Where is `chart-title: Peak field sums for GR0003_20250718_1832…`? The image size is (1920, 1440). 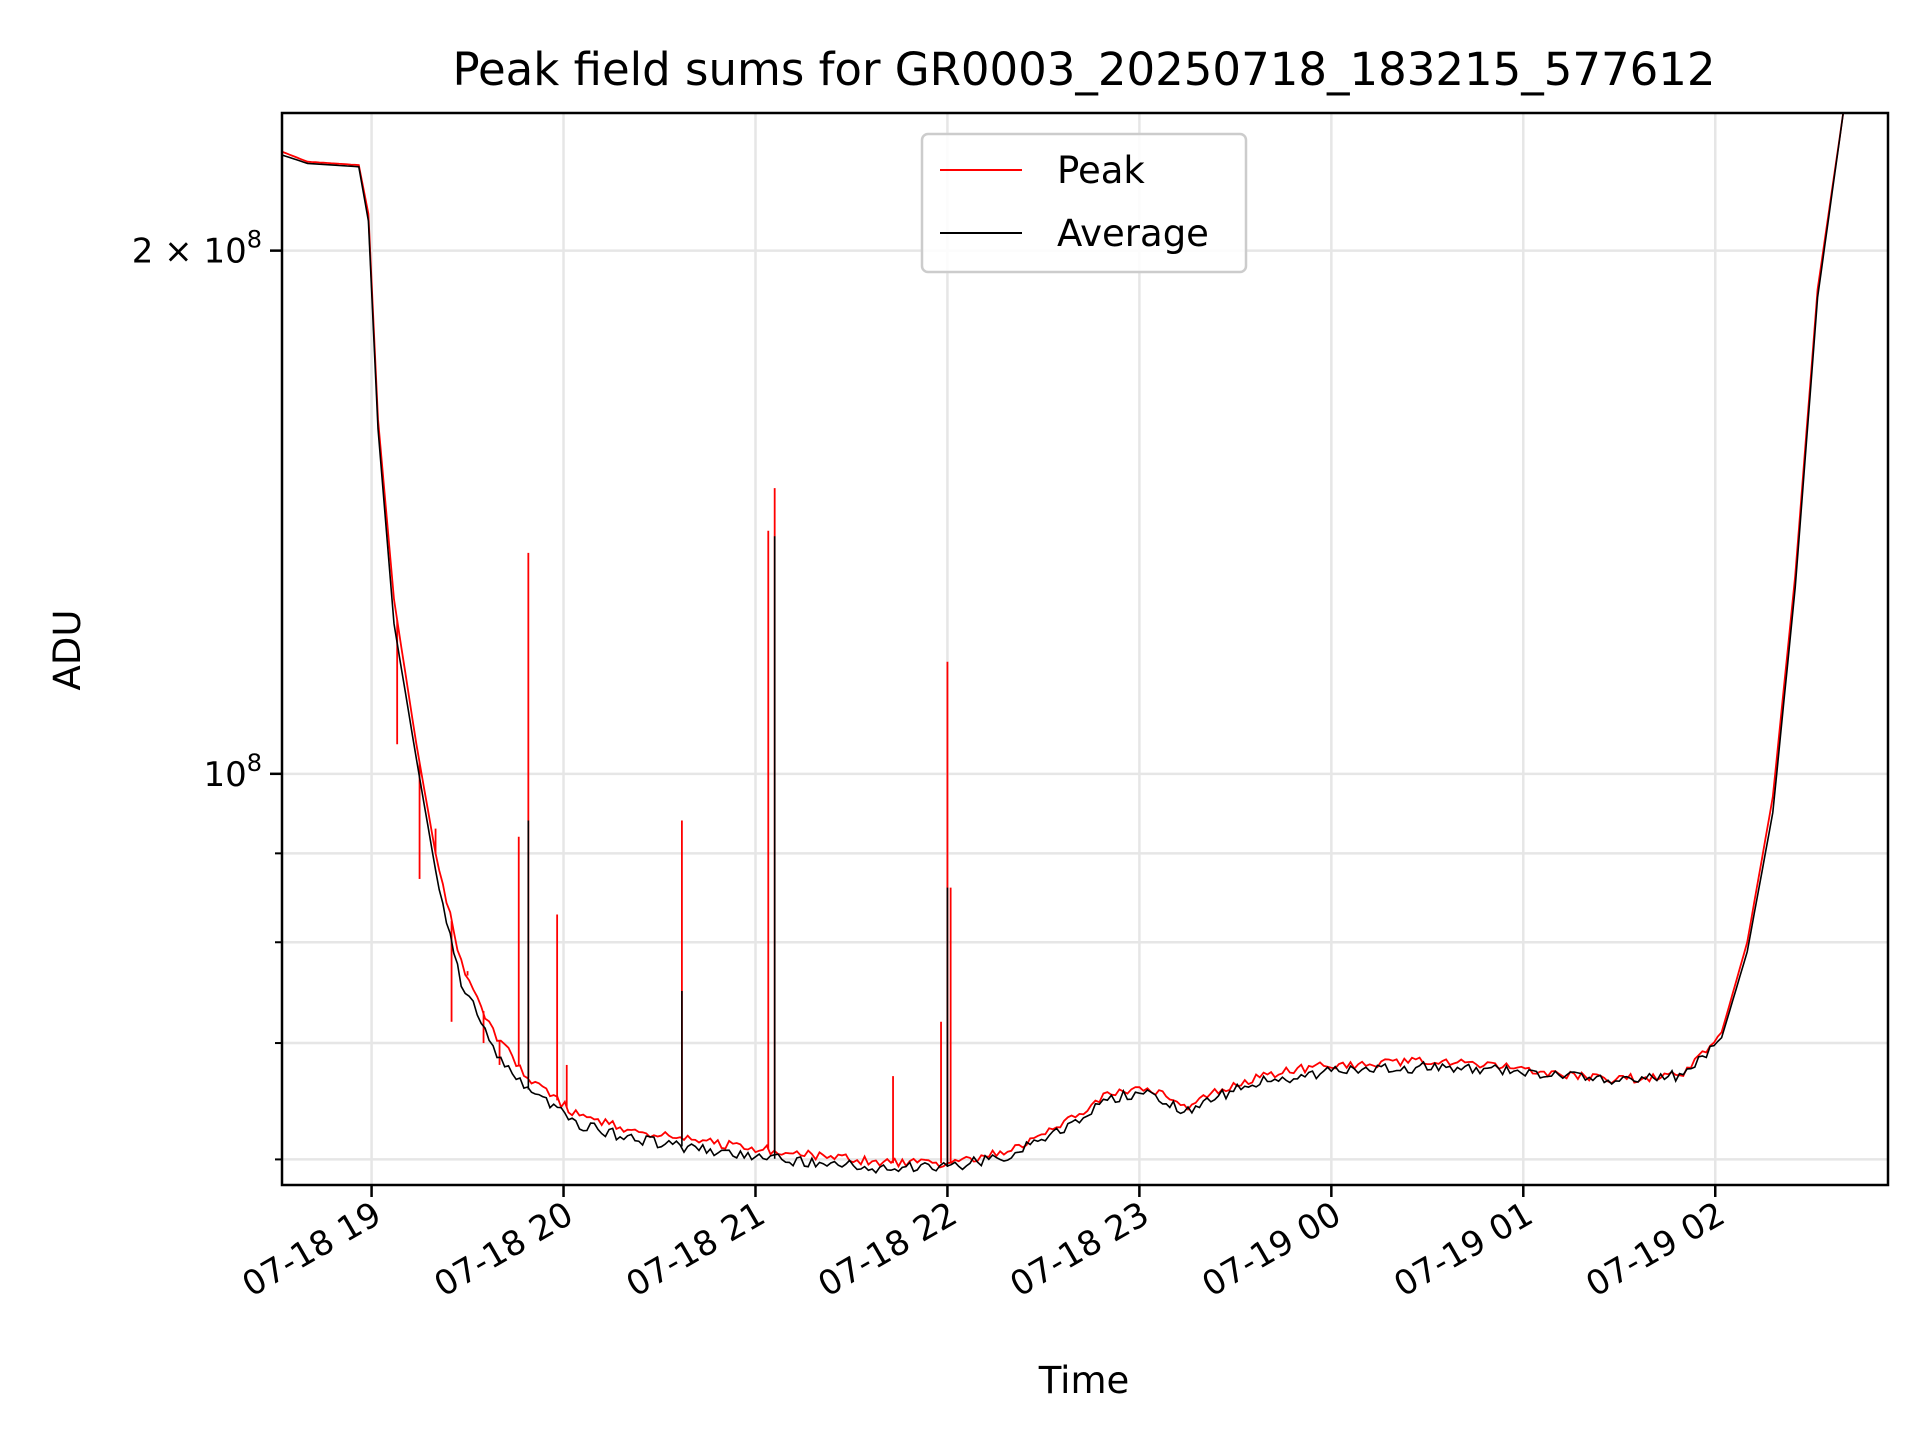 chart-title: Peak field sums for GR0003_20250718_1832… is located at coordinates (1083, 69).